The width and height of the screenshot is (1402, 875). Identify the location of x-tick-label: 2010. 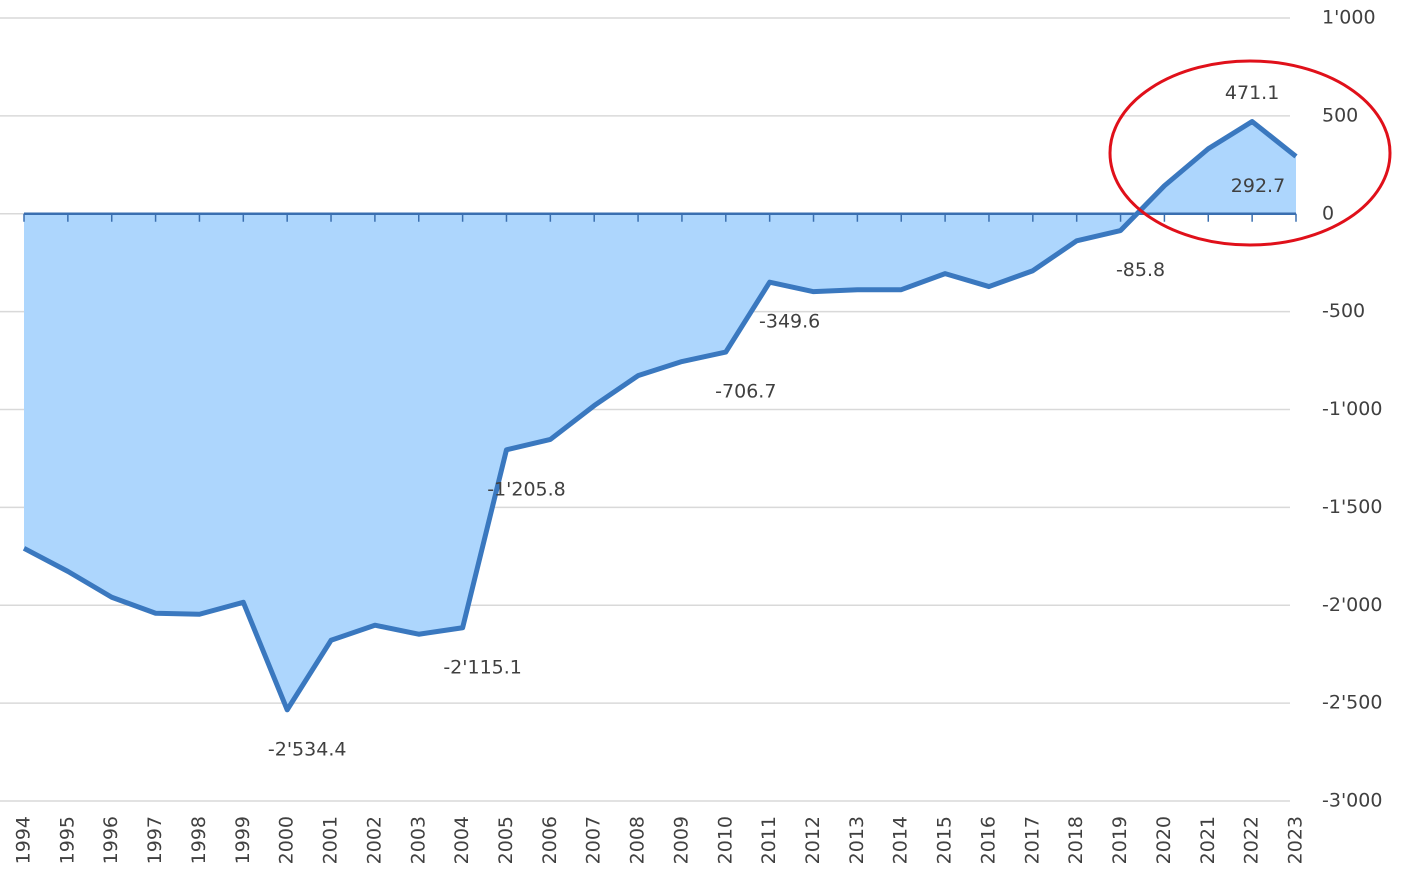
(725, 840).